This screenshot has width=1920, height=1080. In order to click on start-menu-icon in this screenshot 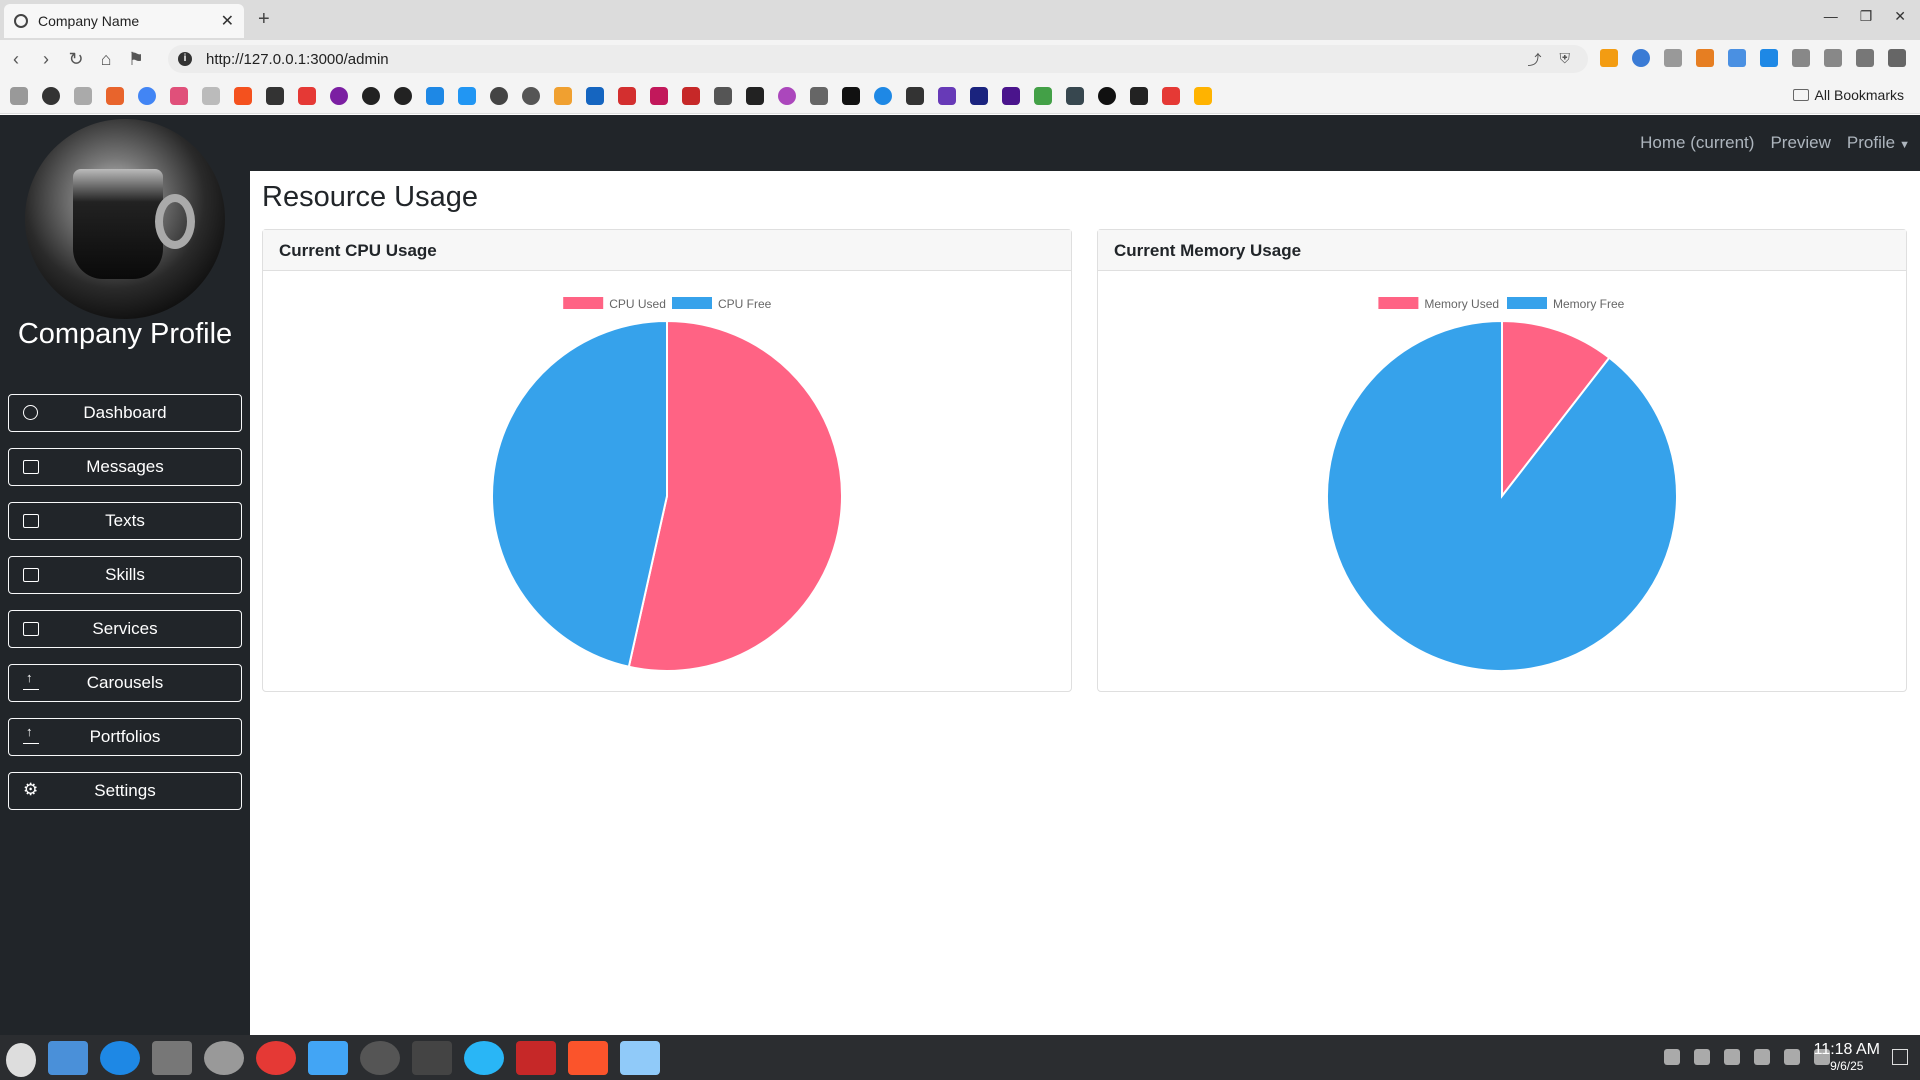, I will do `click(21, 1060)`.